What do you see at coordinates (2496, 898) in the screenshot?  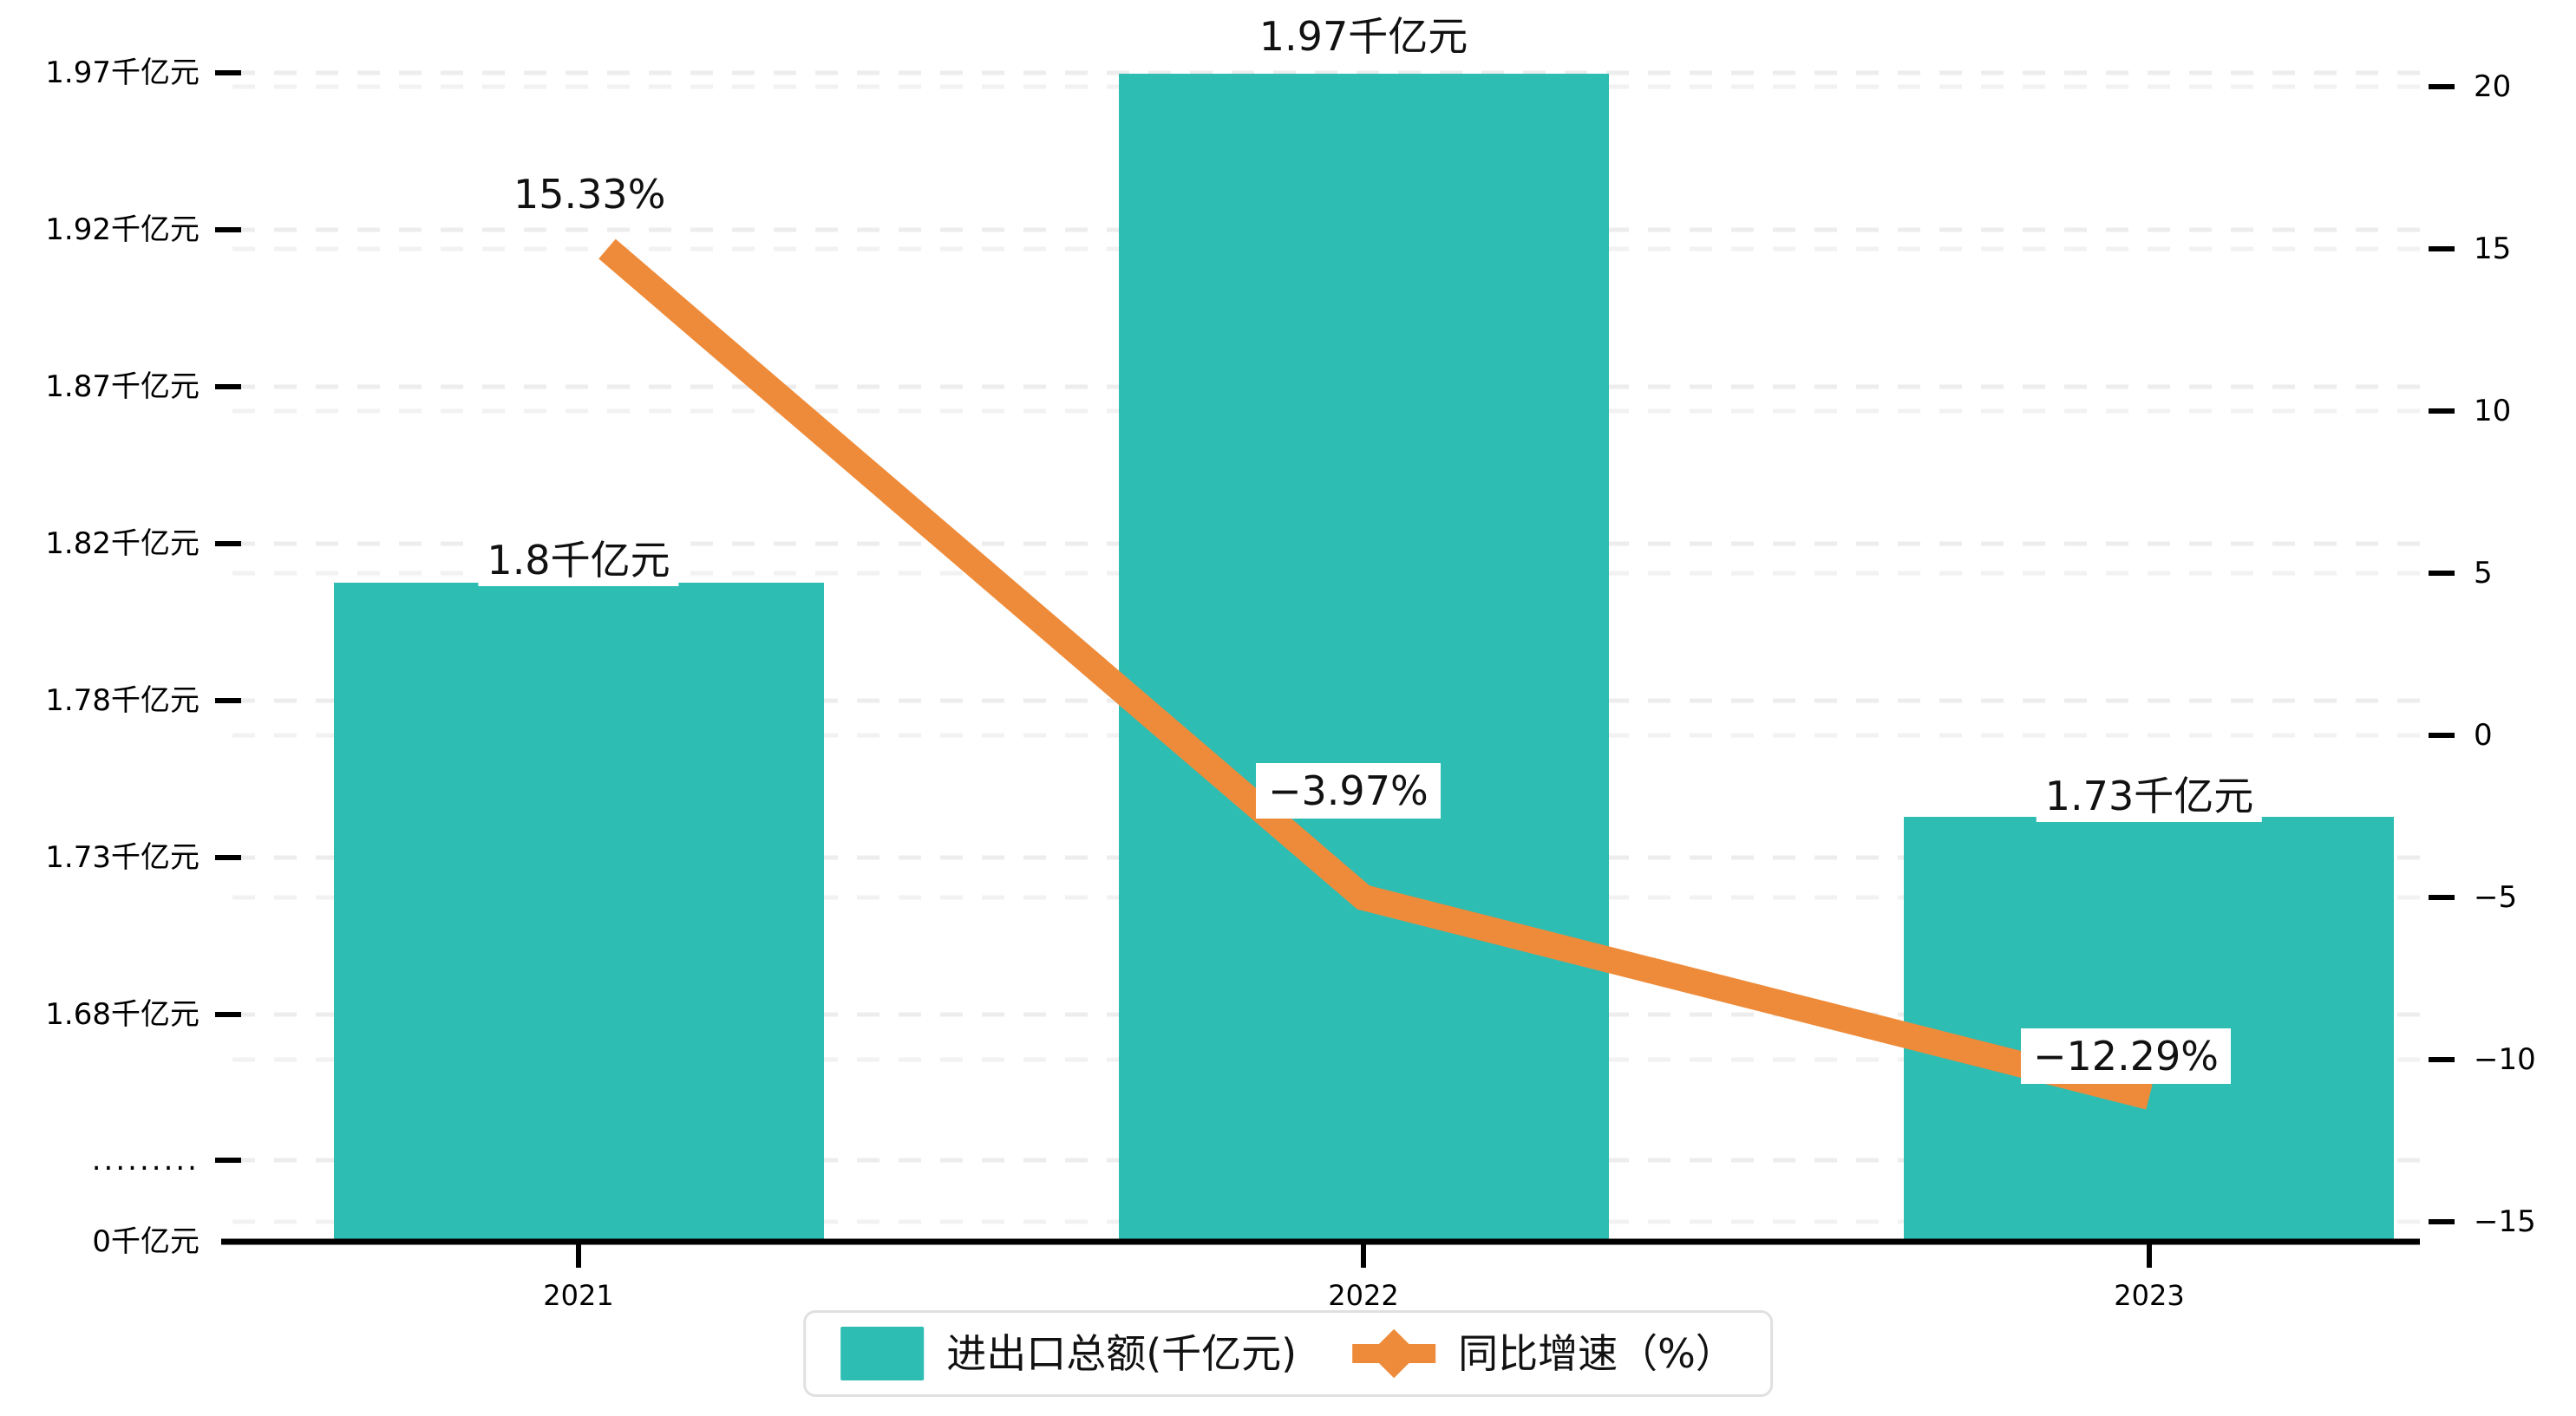 I see `y-axis-right-tick-label: −5` at bounding box center [2496, 898].